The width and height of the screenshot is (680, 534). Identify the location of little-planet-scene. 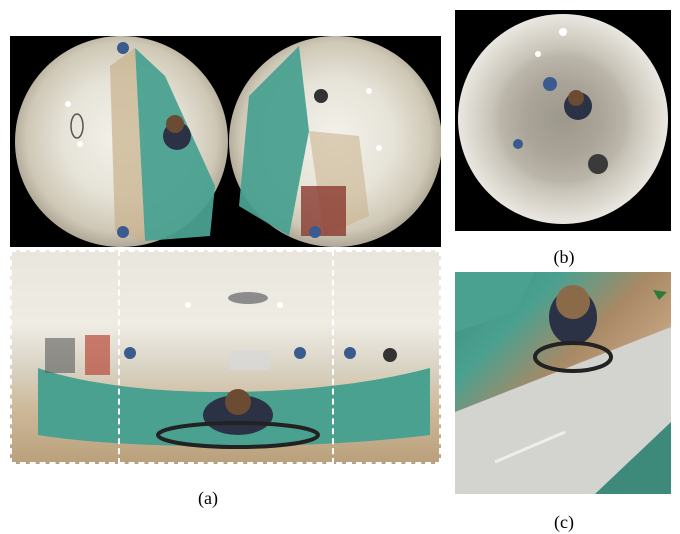
(563, 104).